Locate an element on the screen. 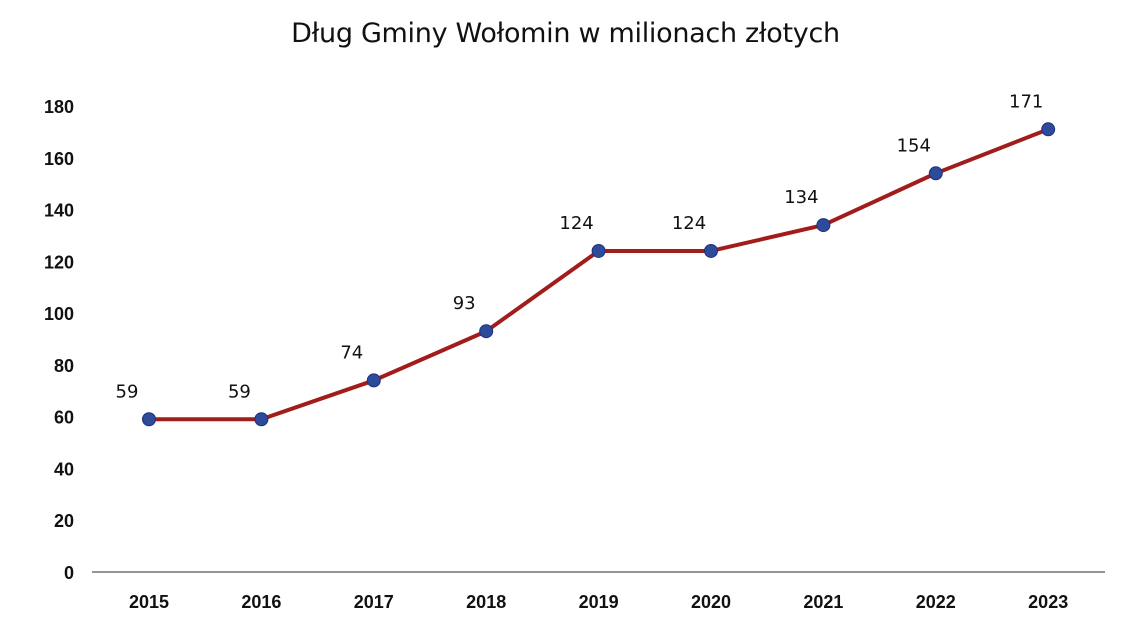 The image size is (1131, 638). y-tick-label: 120 is located at coordinates (59, 262).